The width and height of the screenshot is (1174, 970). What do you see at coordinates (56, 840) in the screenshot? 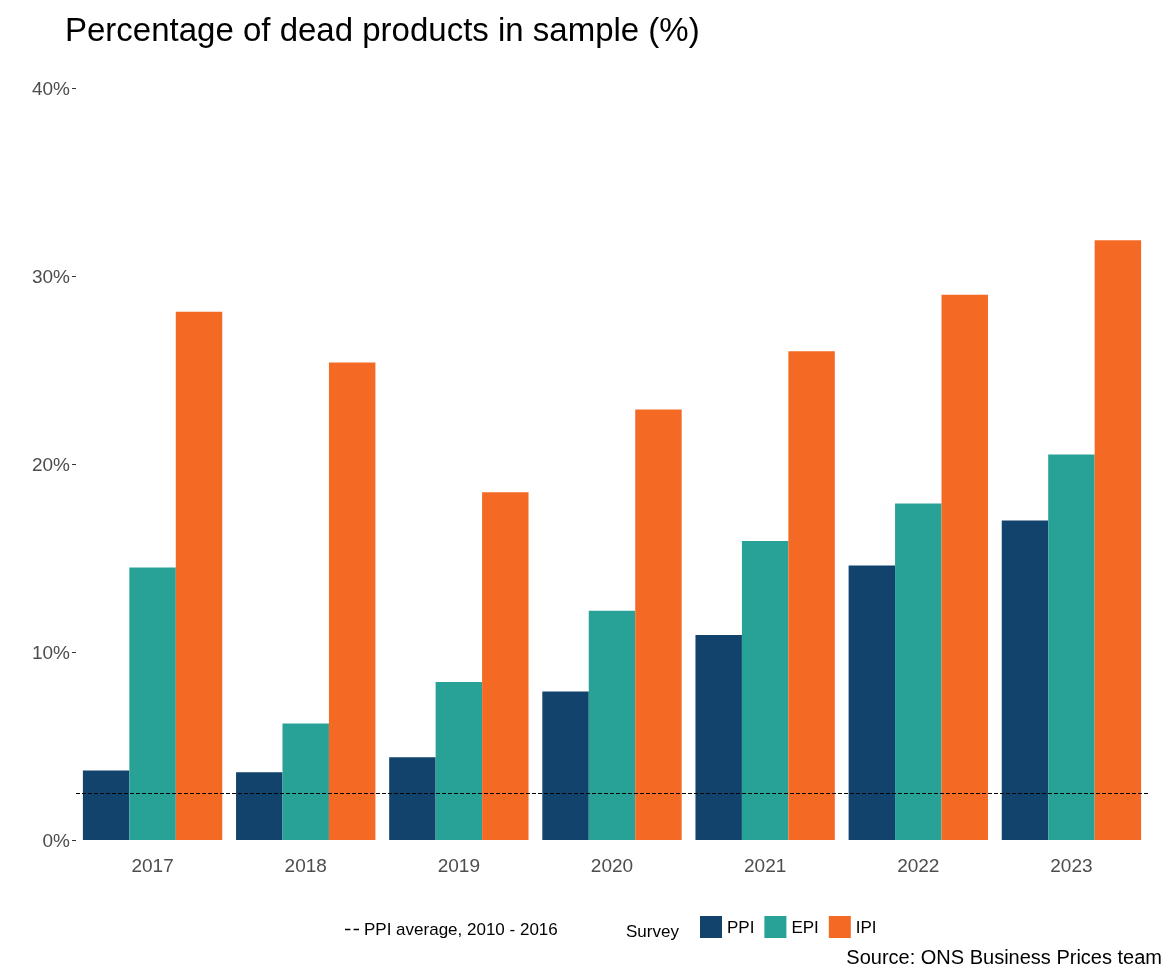
I see `y-tick-label: 0%` at bounding box center [56, 840].